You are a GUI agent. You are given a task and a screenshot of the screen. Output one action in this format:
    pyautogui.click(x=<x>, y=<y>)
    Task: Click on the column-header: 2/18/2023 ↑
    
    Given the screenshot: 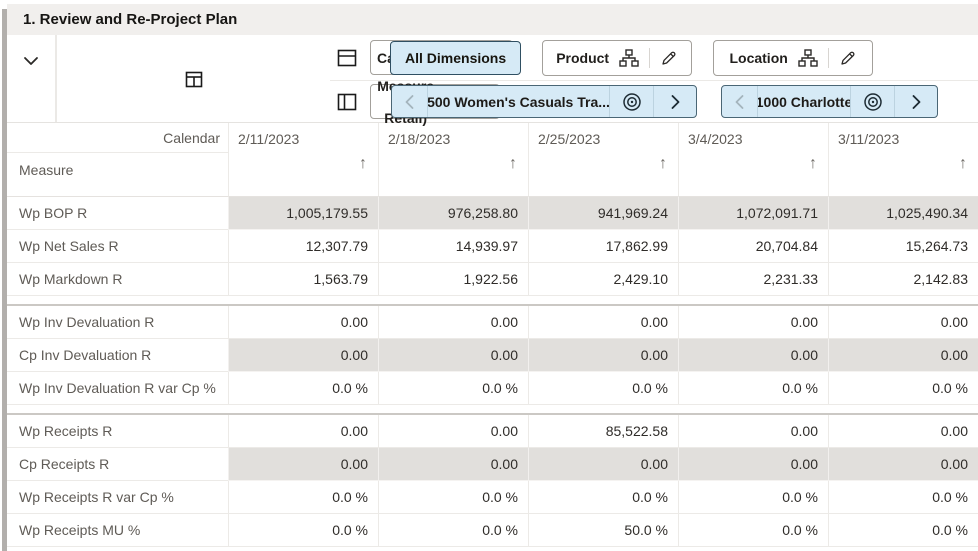 What is the action you would take?
    pyautogui.click(x=453, y=160)
    